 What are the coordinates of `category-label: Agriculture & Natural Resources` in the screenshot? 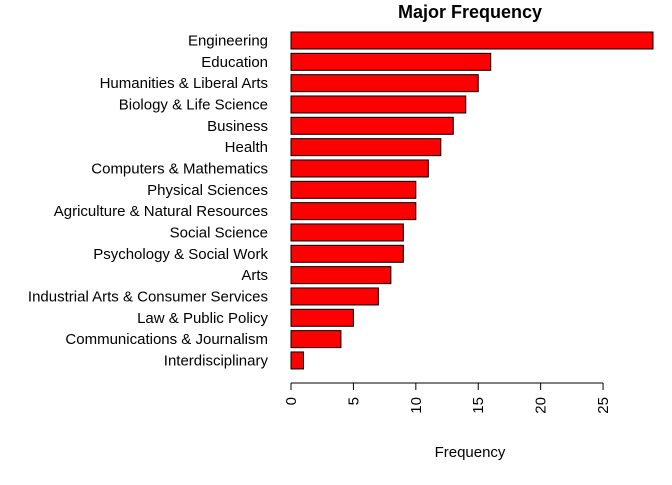 It's located at (161, 211).